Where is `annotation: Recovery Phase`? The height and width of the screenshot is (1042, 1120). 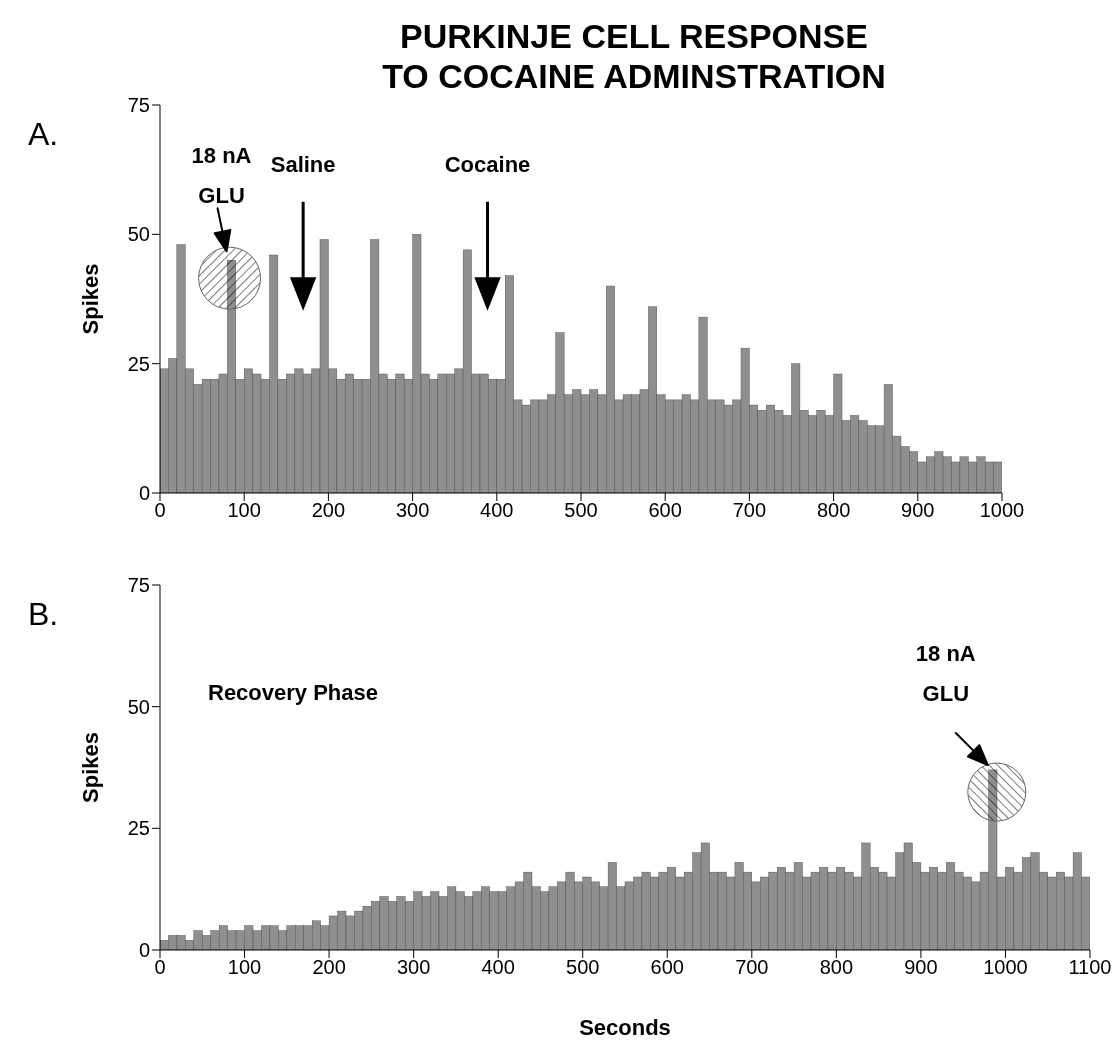 annotation: Recovery Phase is located at coordinates (293, 692).